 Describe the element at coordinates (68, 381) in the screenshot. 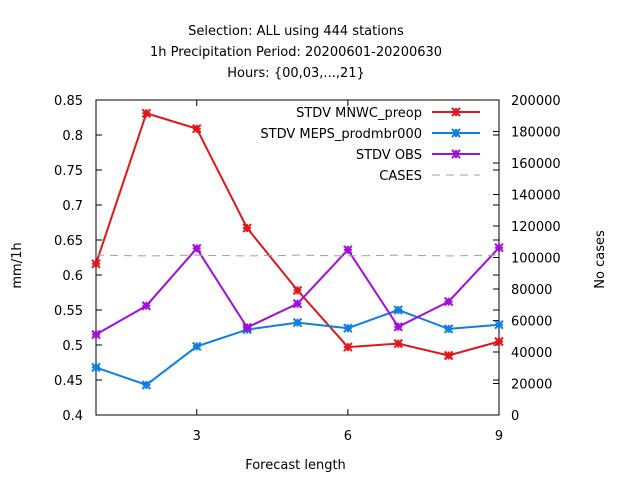

I see `y-tick-label: 0.45` at that location.